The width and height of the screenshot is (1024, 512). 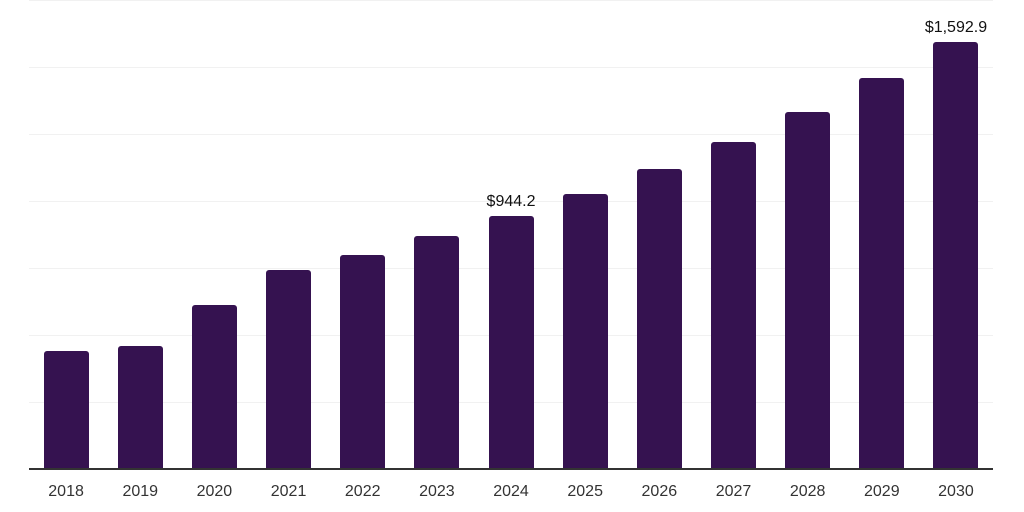 I want to click on bar-slot-2028, so click(x=808, y=234).